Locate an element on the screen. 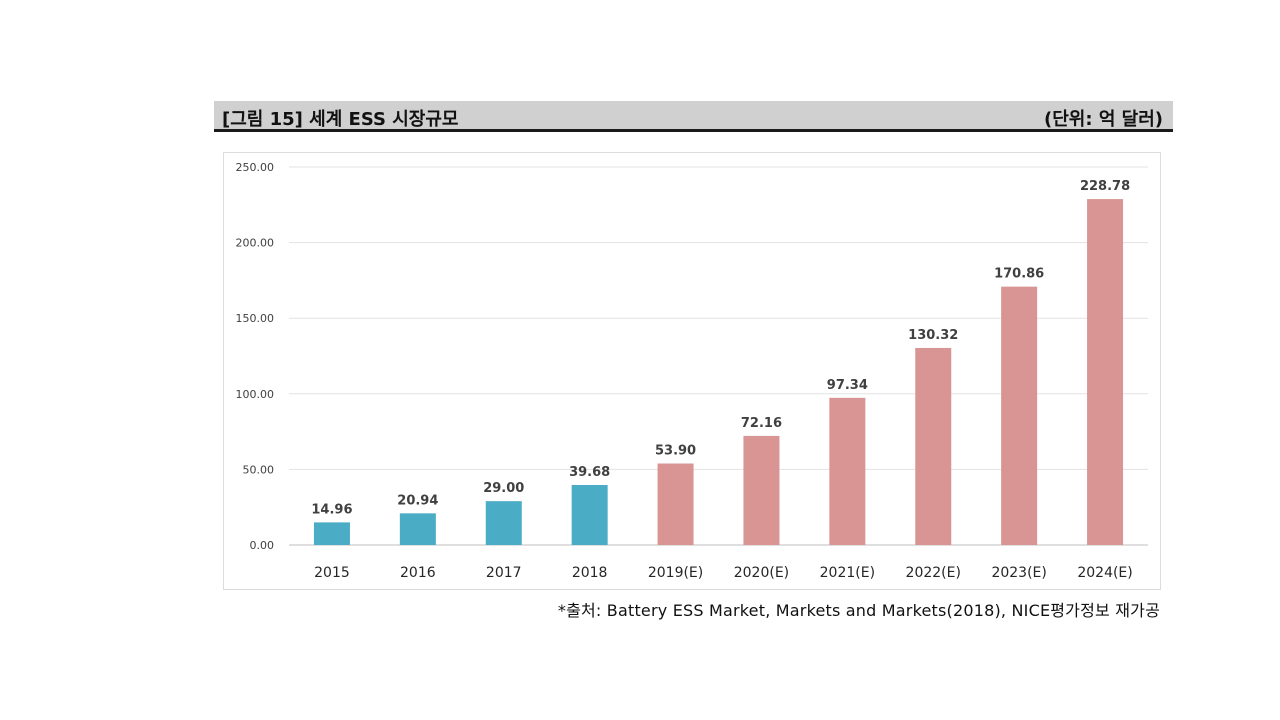 This screenshot has height=720, width=1280. x-tick-label: 2021(E) is located at coordinates (847, 573).